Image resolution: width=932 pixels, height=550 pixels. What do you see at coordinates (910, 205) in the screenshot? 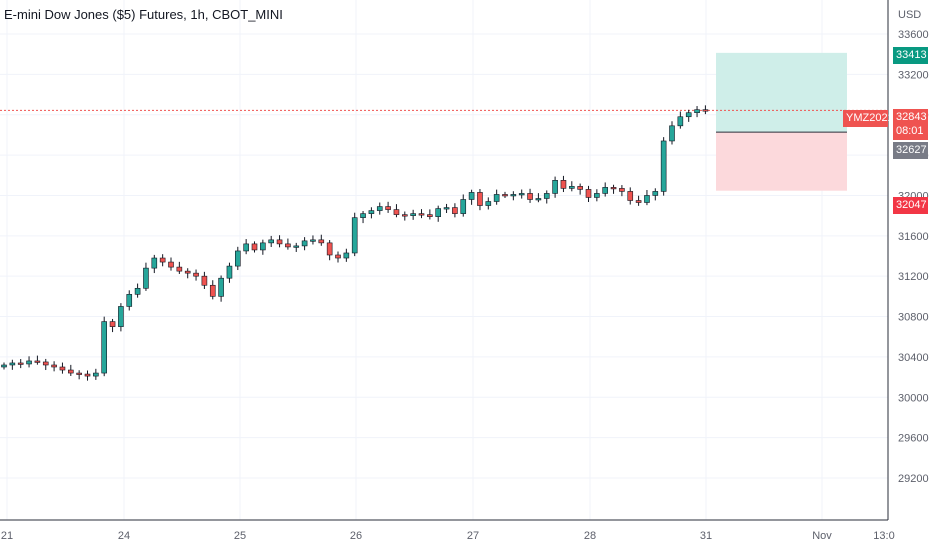
I see `stop-price-badge: 32047` at bounding box center [910, 205].